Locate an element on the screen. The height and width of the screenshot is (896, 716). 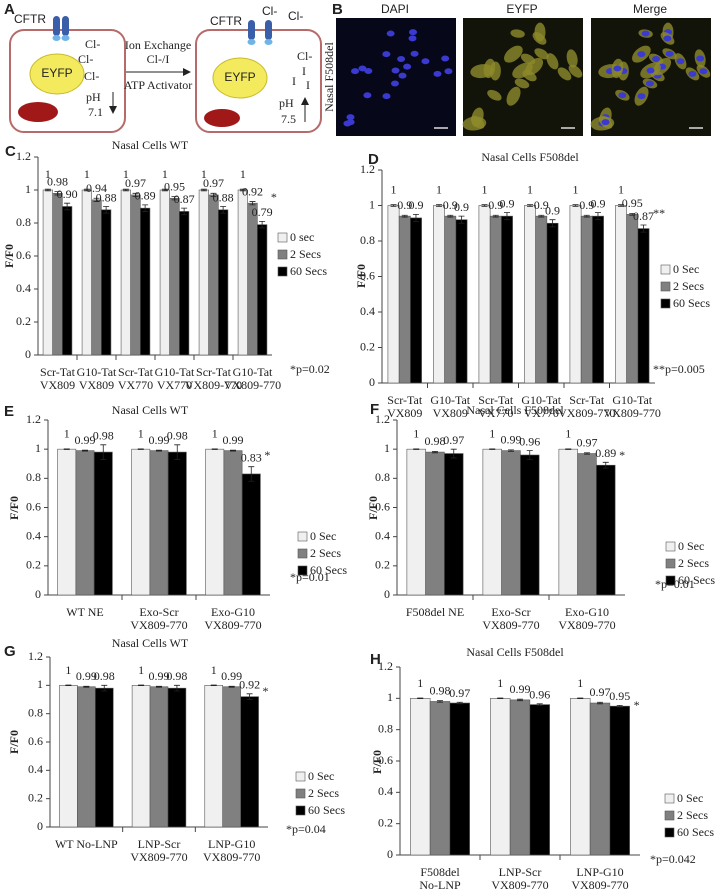
value-label: 0.88 is located at coordinates (106, 197).